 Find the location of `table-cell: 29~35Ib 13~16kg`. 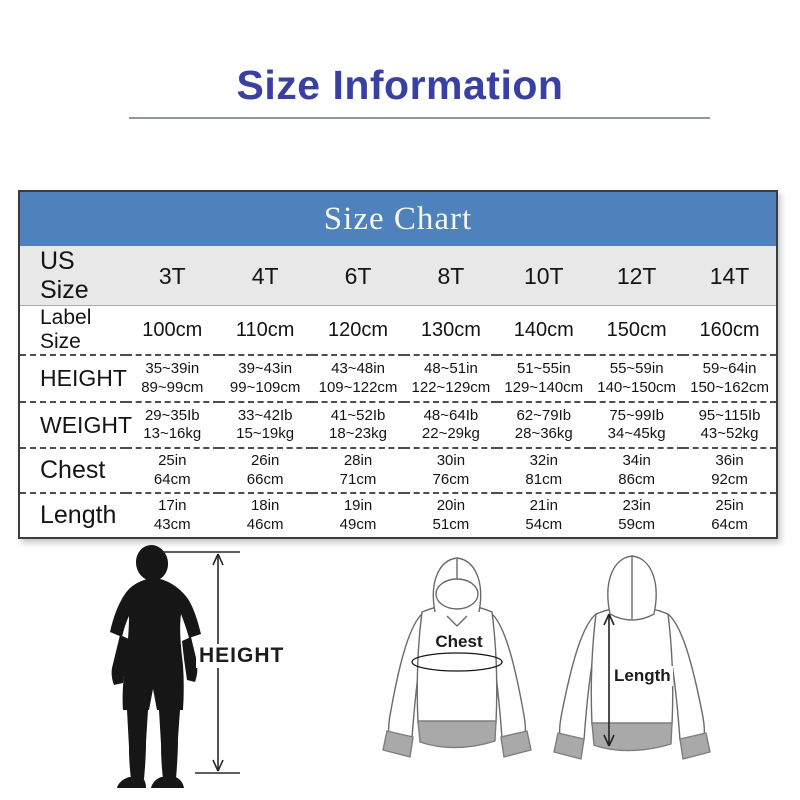

table-cell: 29~35Ib 13~16kg is located at coordinates (172, 424).